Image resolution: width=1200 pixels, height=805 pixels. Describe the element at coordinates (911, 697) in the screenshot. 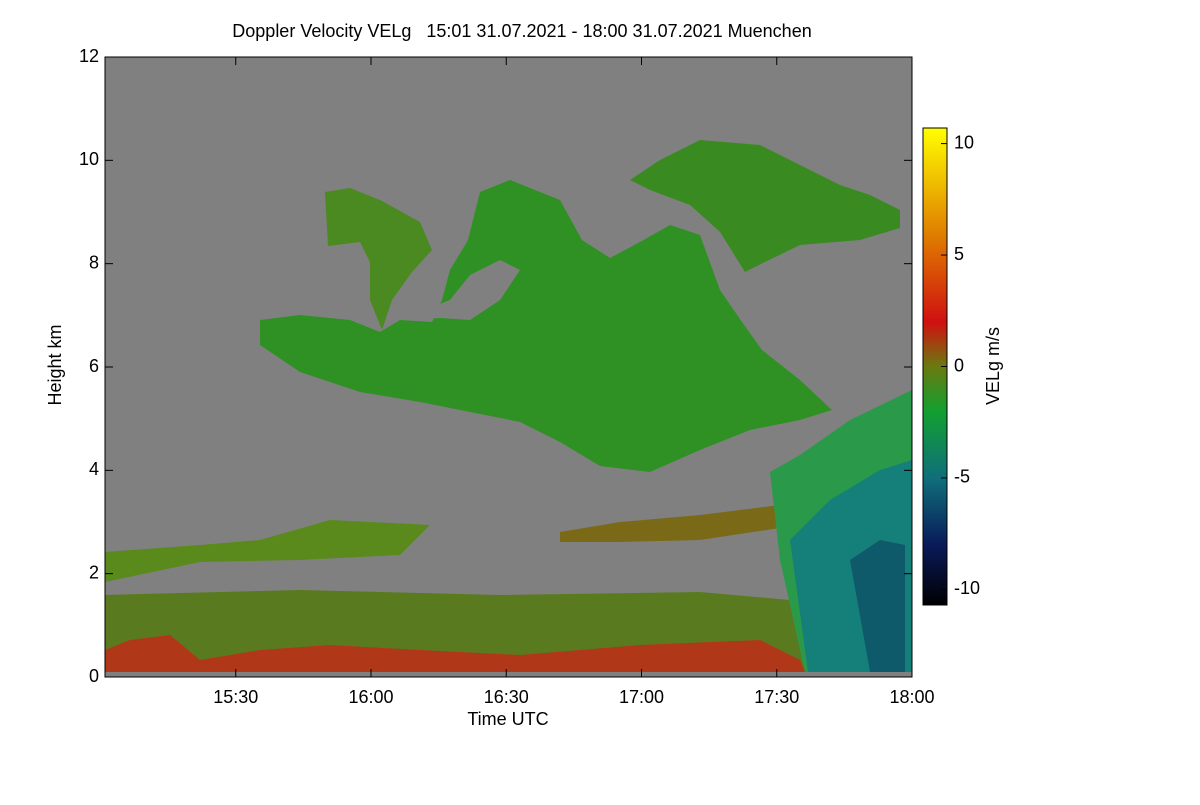

I see `x-tick-label: 18:00` at that location.